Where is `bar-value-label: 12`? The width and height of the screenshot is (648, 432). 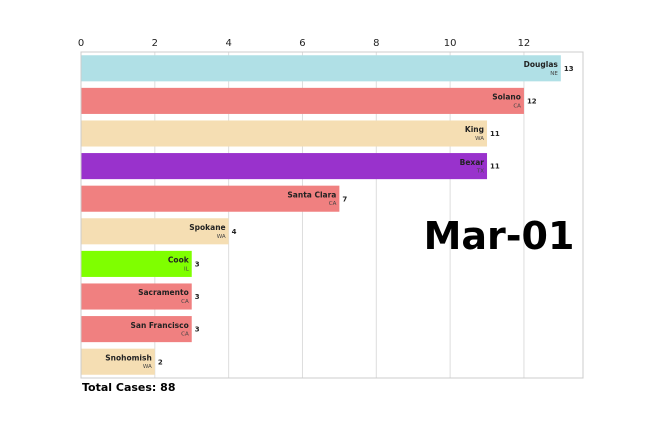
bar-value-label: 12 is located at coordinates (532, 102).